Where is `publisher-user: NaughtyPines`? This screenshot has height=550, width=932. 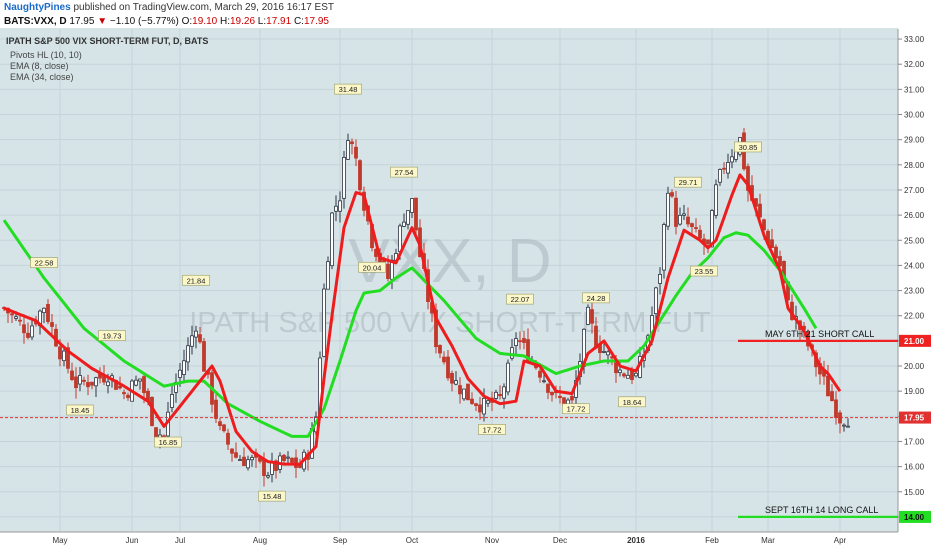 publisher-user: NaughtyPines is located at coordinates (37, 7).